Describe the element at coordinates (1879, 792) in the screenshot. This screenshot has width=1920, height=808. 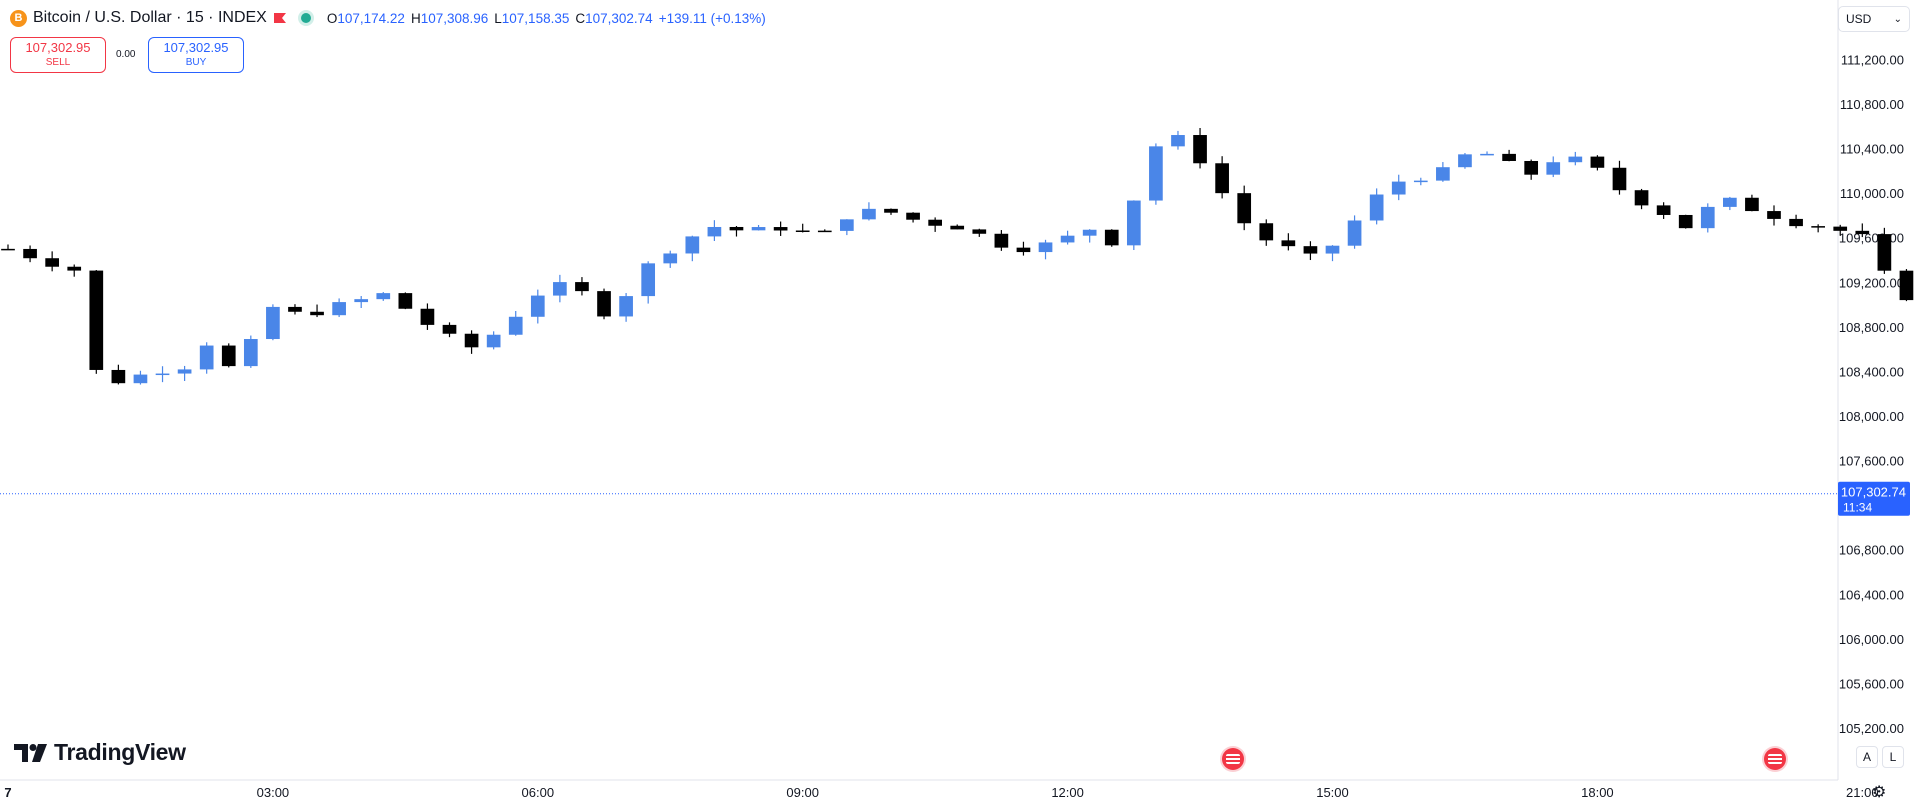
I see `gear-icon: ⚙` at that location.